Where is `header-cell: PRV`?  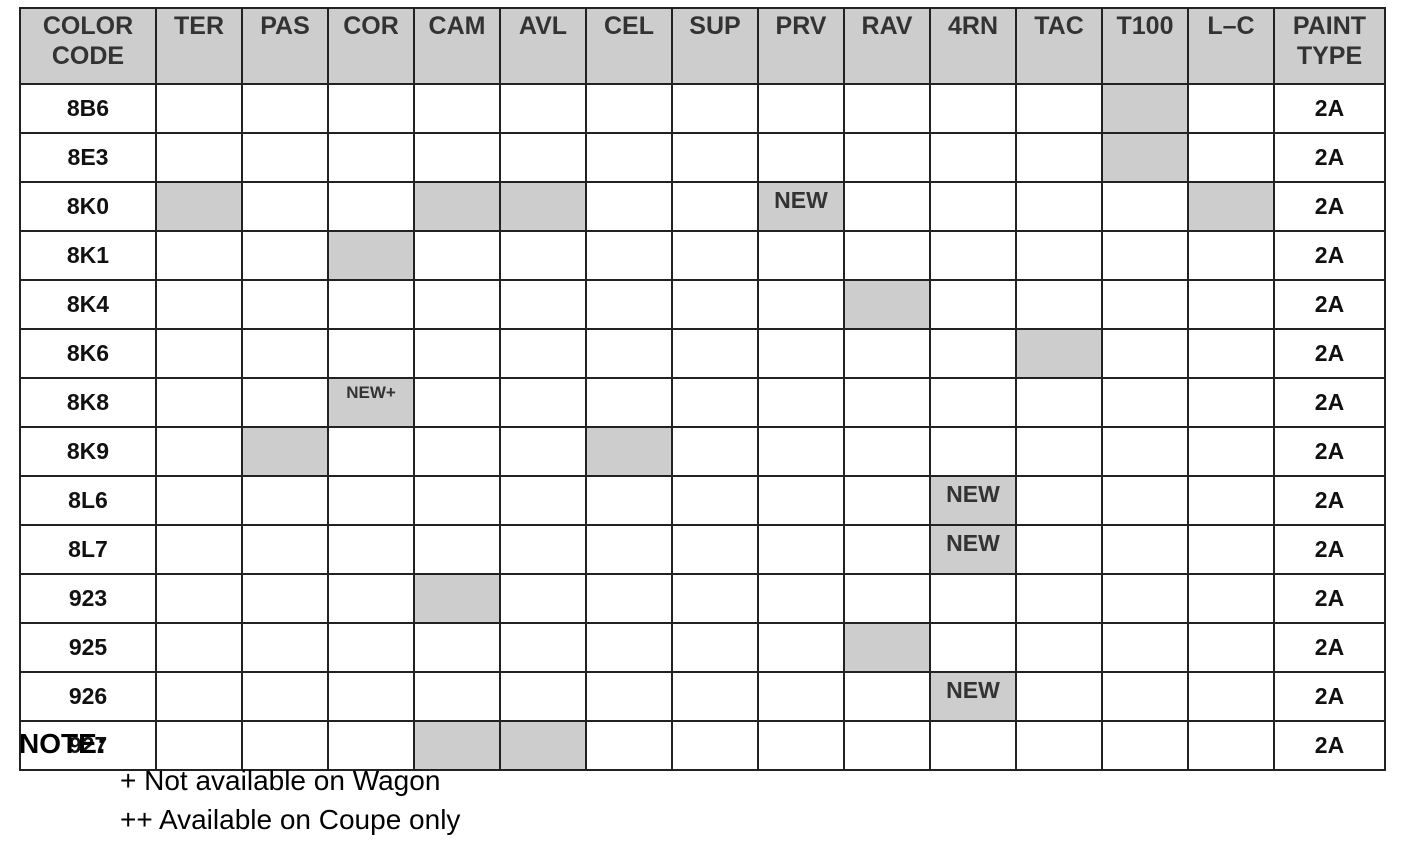
header-cell: PRV is located at coordinates (801, 46).